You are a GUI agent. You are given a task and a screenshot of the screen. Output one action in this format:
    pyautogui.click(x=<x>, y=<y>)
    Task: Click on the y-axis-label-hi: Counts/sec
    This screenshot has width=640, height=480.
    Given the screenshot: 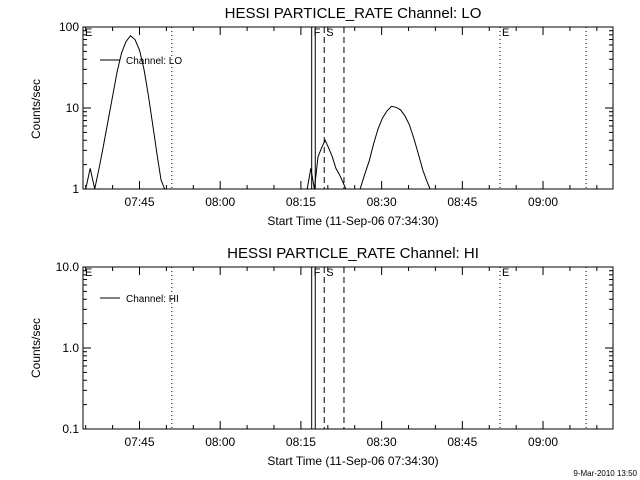 What is the action you would take?
    pyautogui.click(x=36, y=348)
    